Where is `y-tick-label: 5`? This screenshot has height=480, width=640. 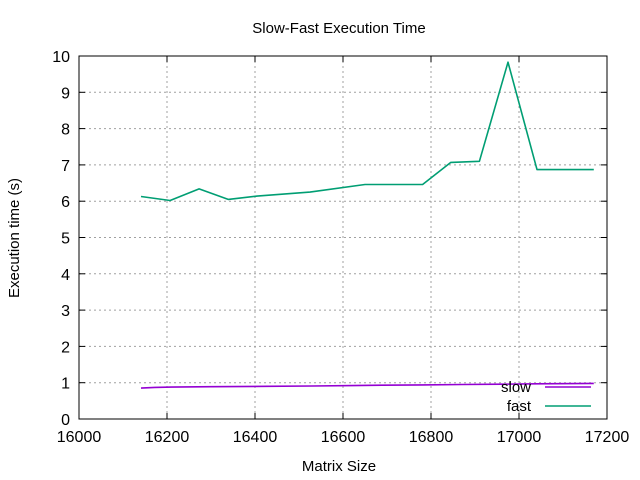 y-tick-label: 5 is located at coordinates (65, 239).